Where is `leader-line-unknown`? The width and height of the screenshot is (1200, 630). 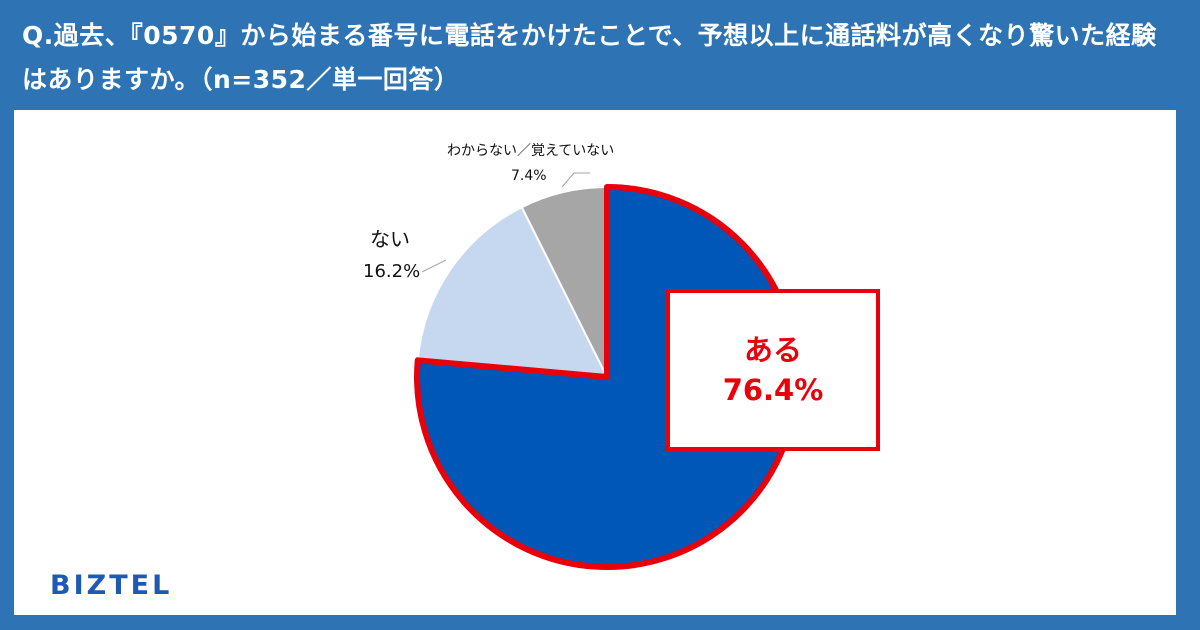
leader-line-unknown is located at coordinates (575, 180).